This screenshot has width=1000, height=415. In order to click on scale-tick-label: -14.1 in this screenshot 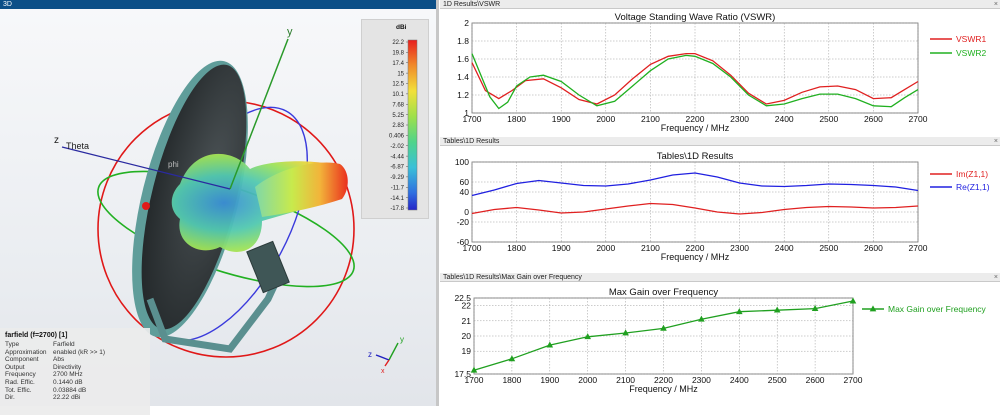, I will do `click(397, 199)`.